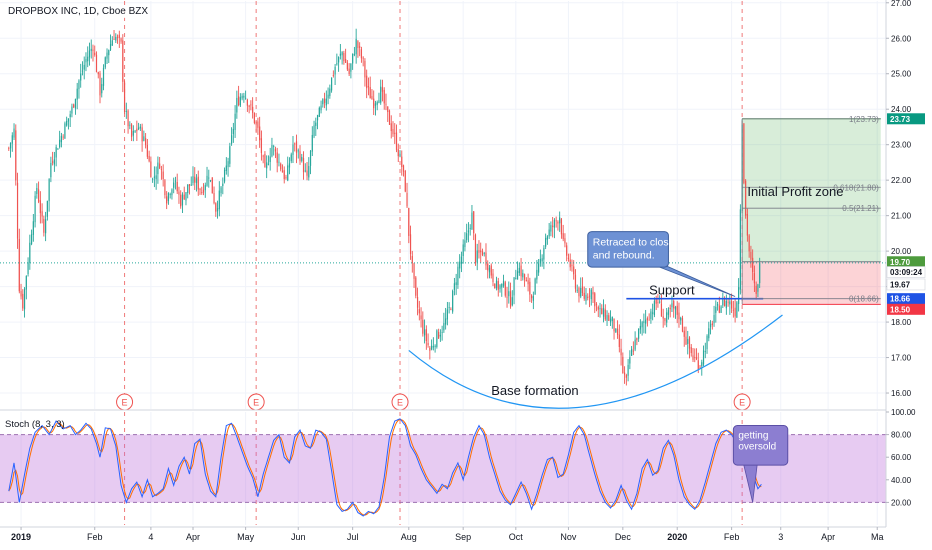 The width and height of the screenshot is (932, 550). Describe the element at coordinates (811, 283) in the screenshot. I see `risk-zone` at that location.